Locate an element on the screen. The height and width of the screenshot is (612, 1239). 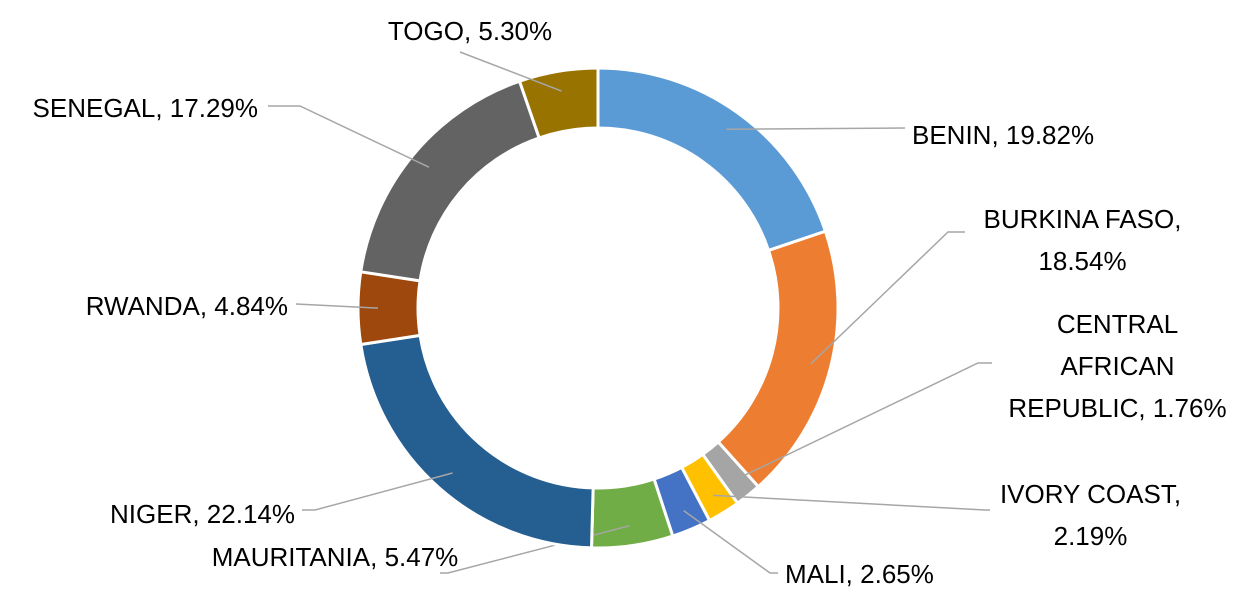
data-label: MALI, 2.65% is located at coordinates (859, 574).